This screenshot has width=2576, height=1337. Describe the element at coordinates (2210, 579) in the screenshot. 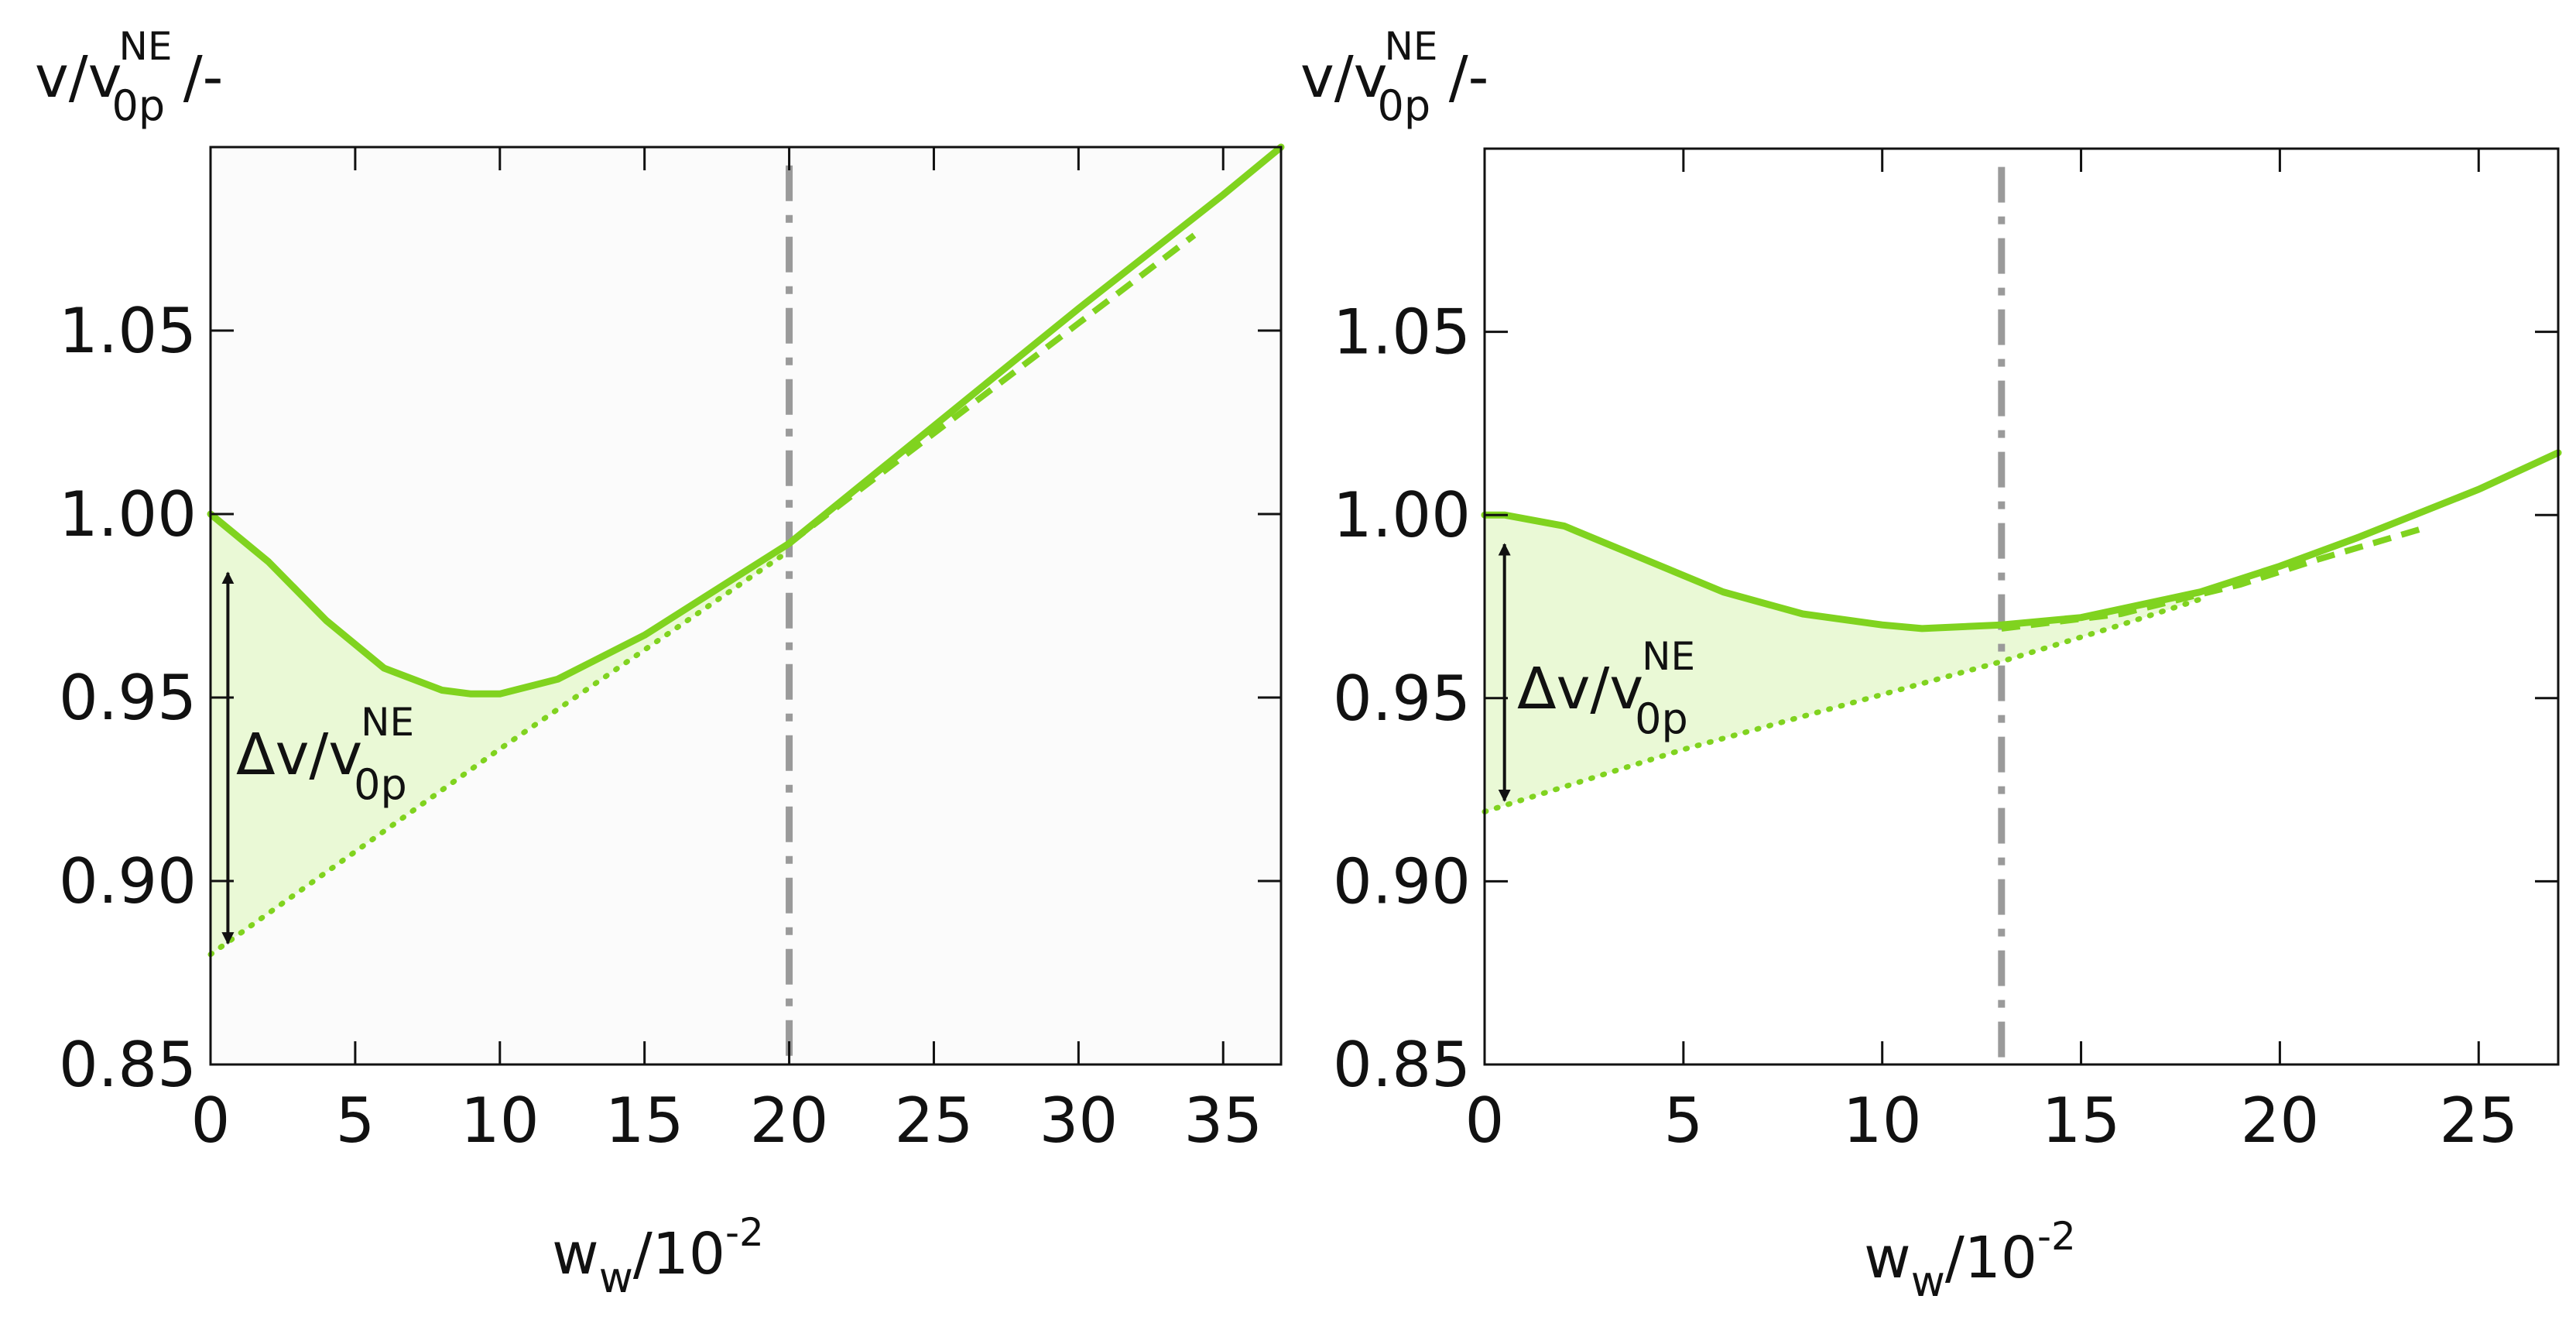

I see `series-dashed-line` at that location.